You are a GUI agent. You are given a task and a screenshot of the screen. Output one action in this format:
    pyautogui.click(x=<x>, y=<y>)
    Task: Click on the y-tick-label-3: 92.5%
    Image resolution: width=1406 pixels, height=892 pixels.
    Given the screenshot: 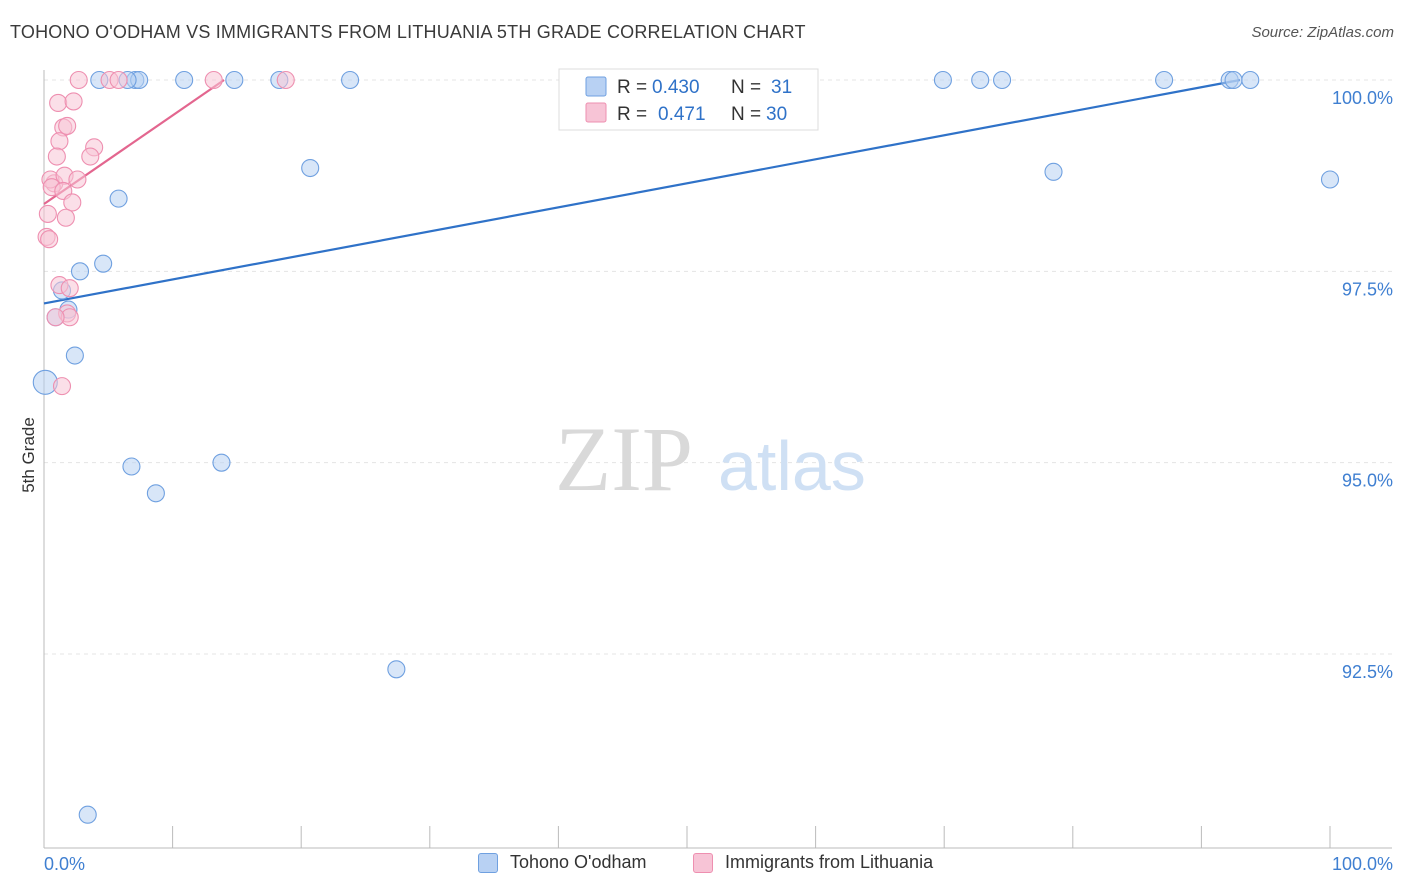 What is the action you would take?
    pyautogui.click(x=1367, y=672)
    